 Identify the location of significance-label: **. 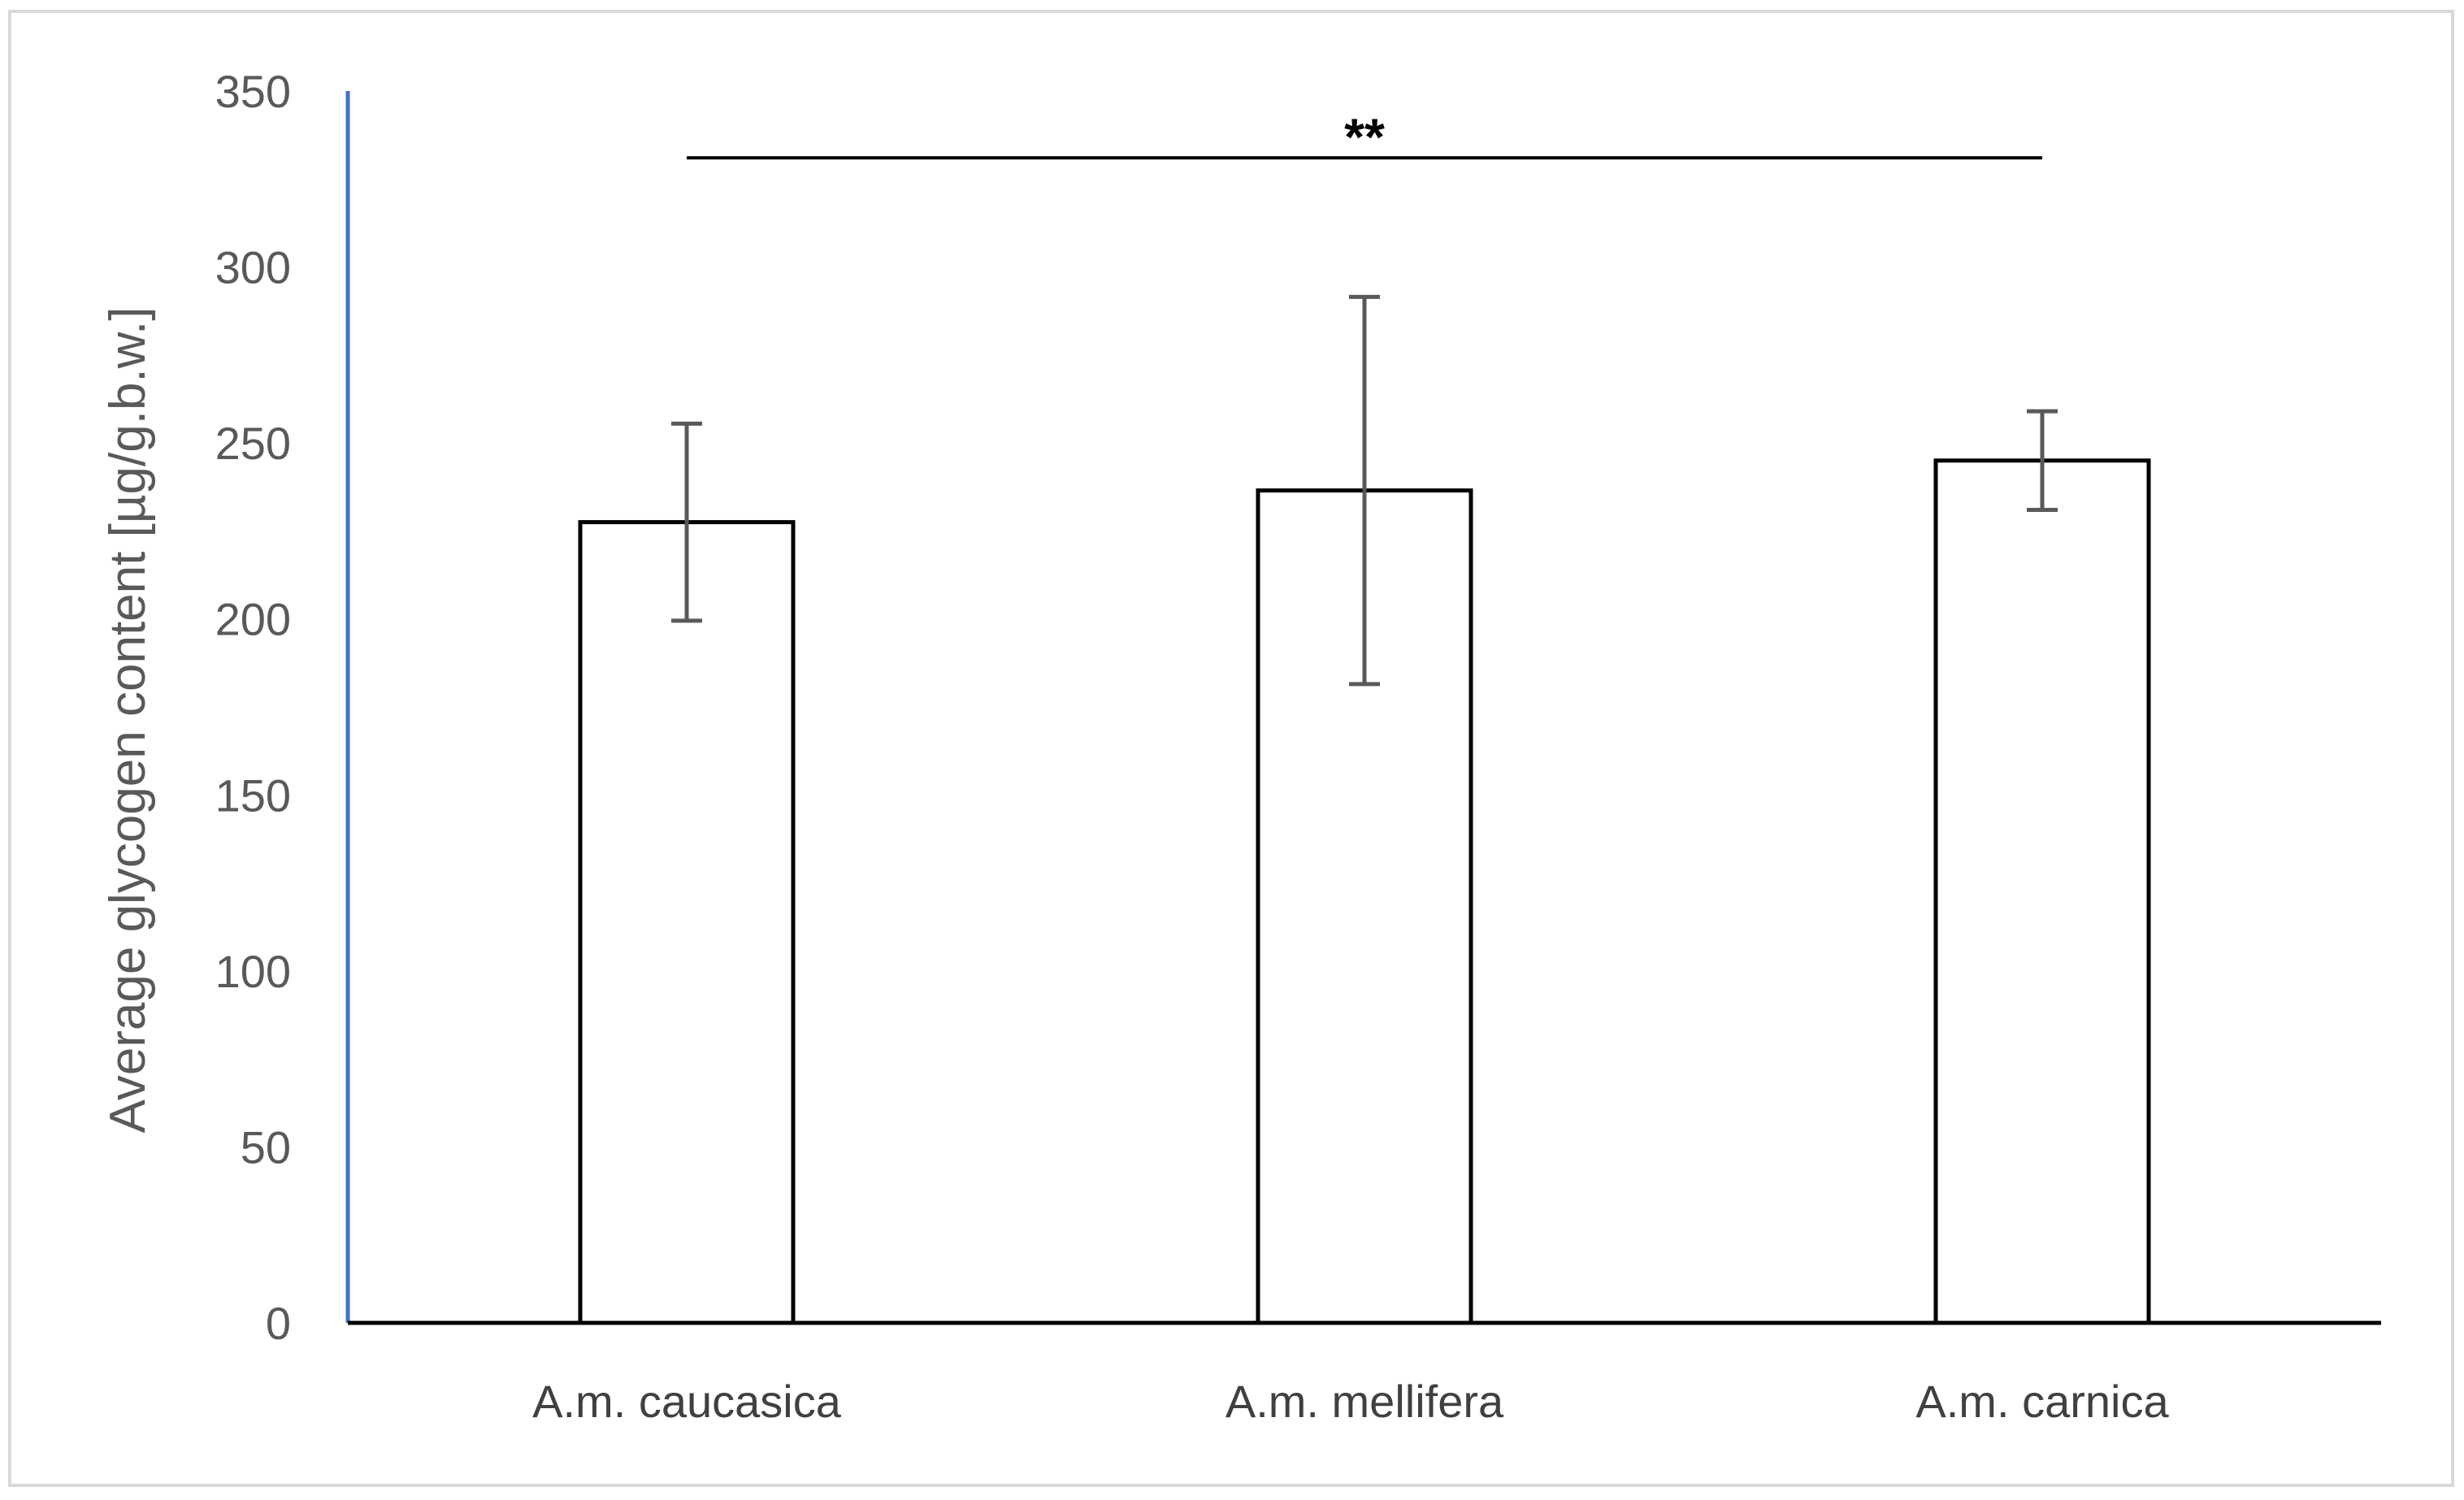
(1365, 136).